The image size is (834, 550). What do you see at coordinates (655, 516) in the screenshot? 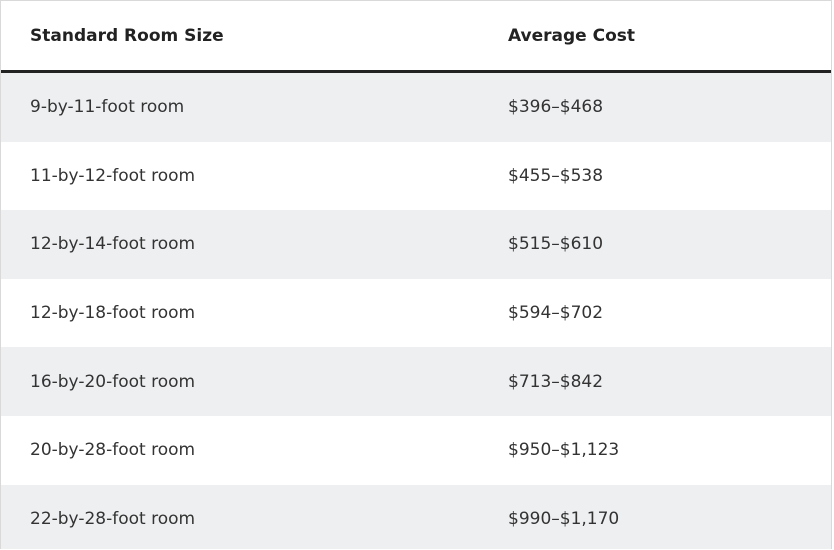
I see `table-cell: $990–$1,170` at bounding box center [655, 516].